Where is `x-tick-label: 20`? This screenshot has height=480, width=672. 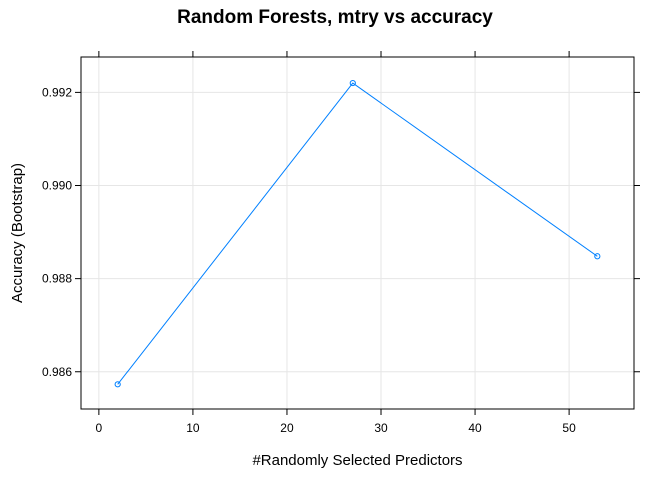
x-tick-label: 20 is located at coordinates (287, 428).